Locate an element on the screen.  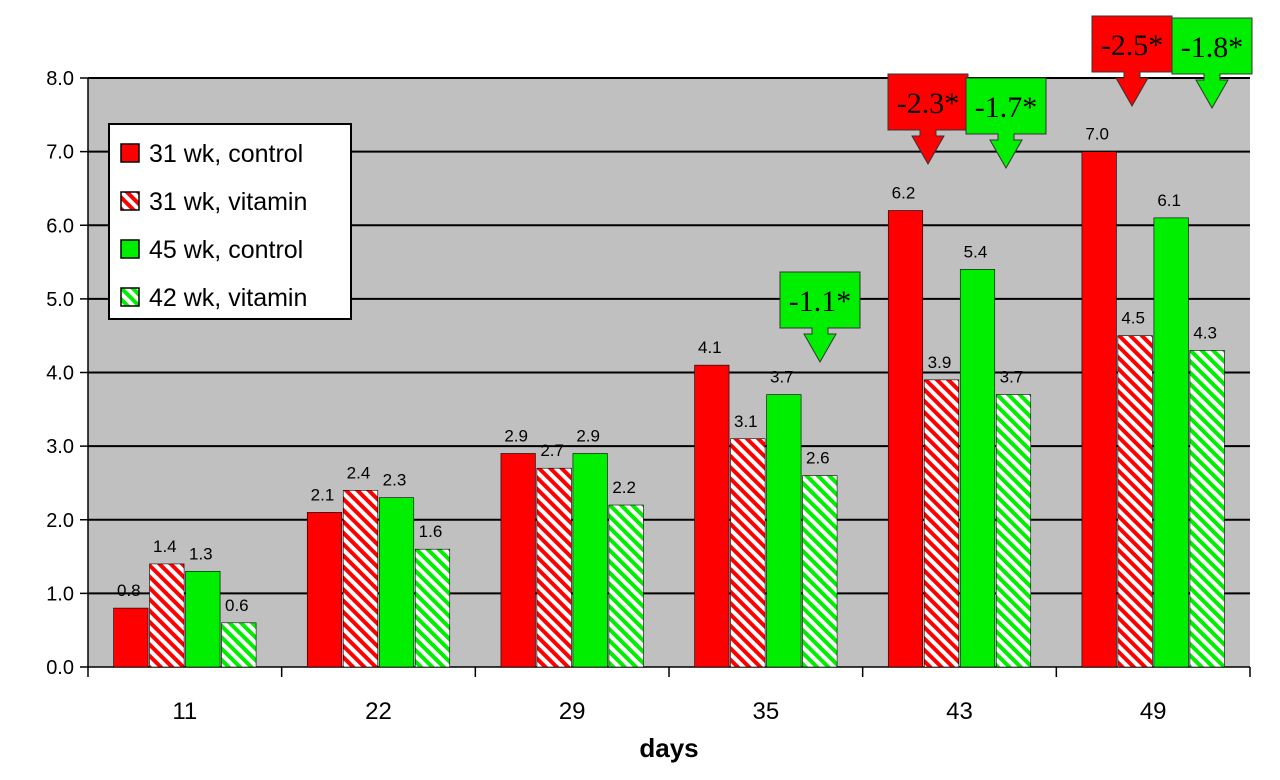
data-label: 5.4 is located at coordinates (976, 251).